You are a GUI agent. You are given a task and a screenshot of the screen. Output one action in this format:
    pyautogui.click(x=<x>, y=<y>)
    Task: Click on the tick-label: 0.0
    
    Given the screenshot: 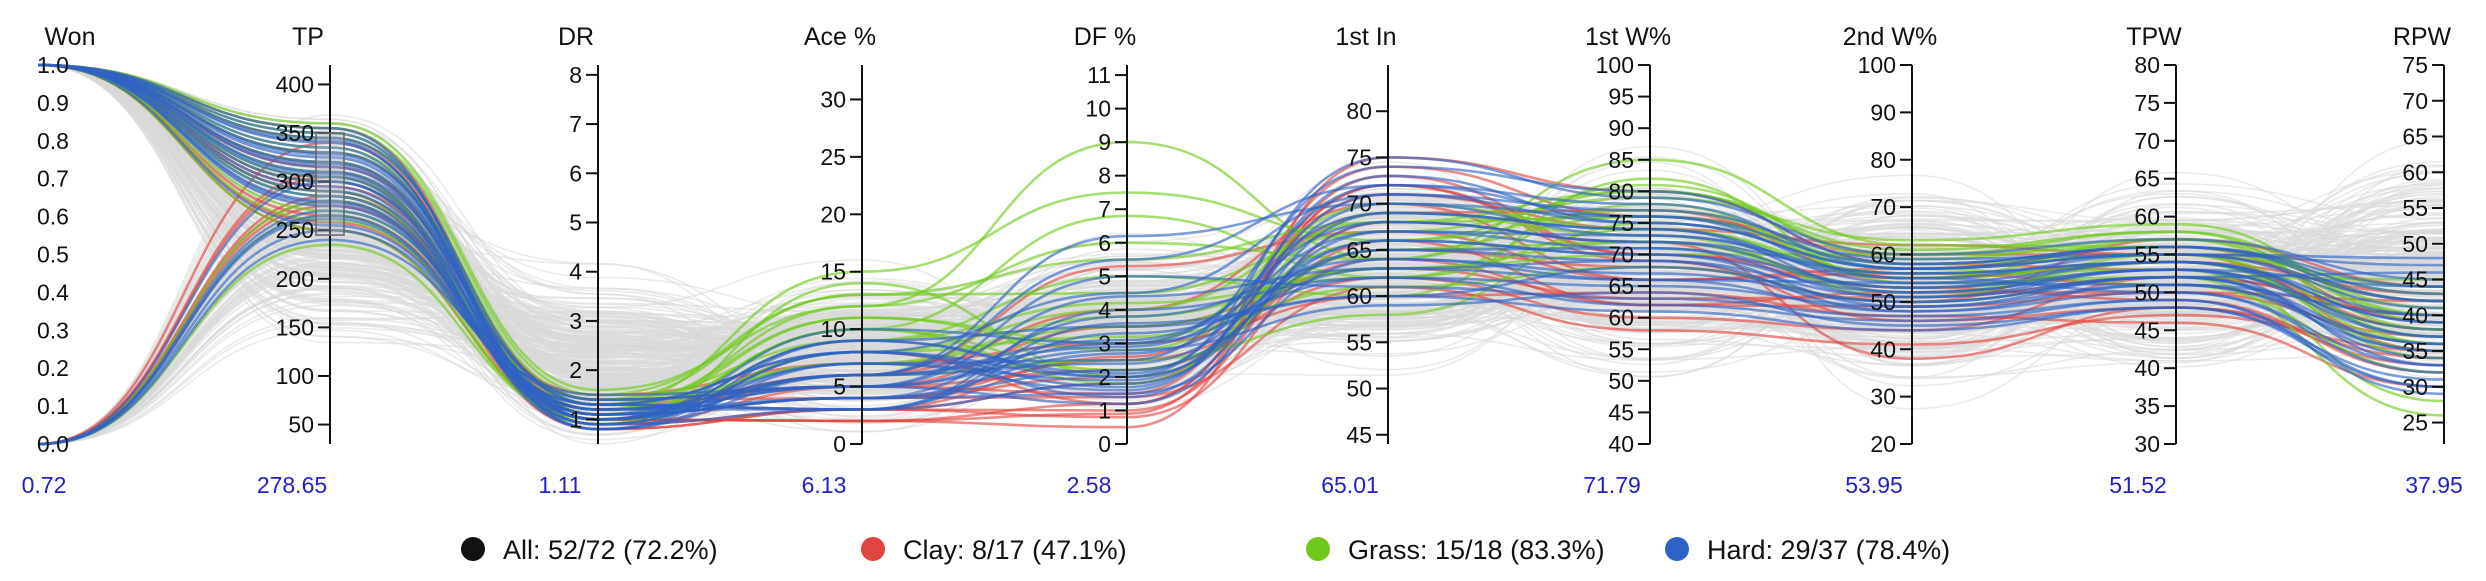 What is the action you would take?
    pyautogui.click(x=53, y=444)
    